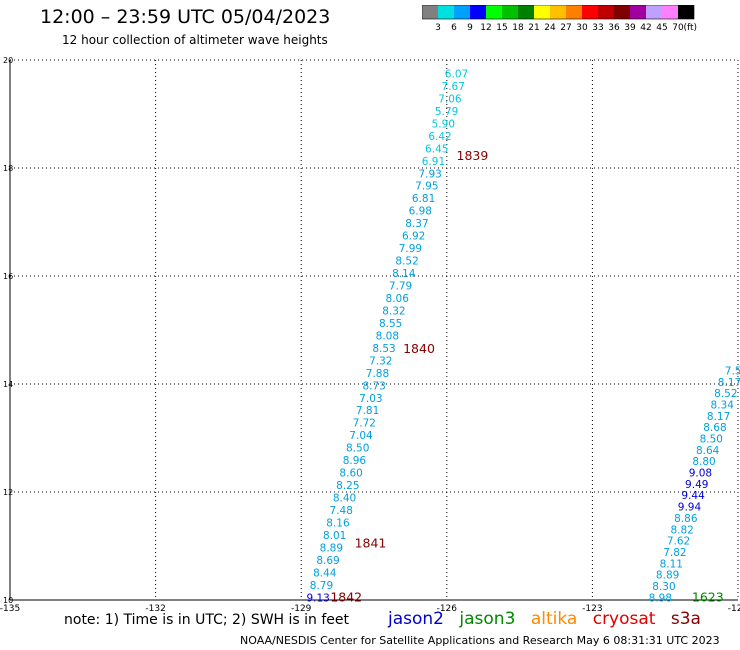 Image resolution: width=740 pixels, height=650 pixels. What do you see at coordinates (325, 573) in the screenshot?
I see `wave-height-label: 8.44` at bounding box center [325, 573].